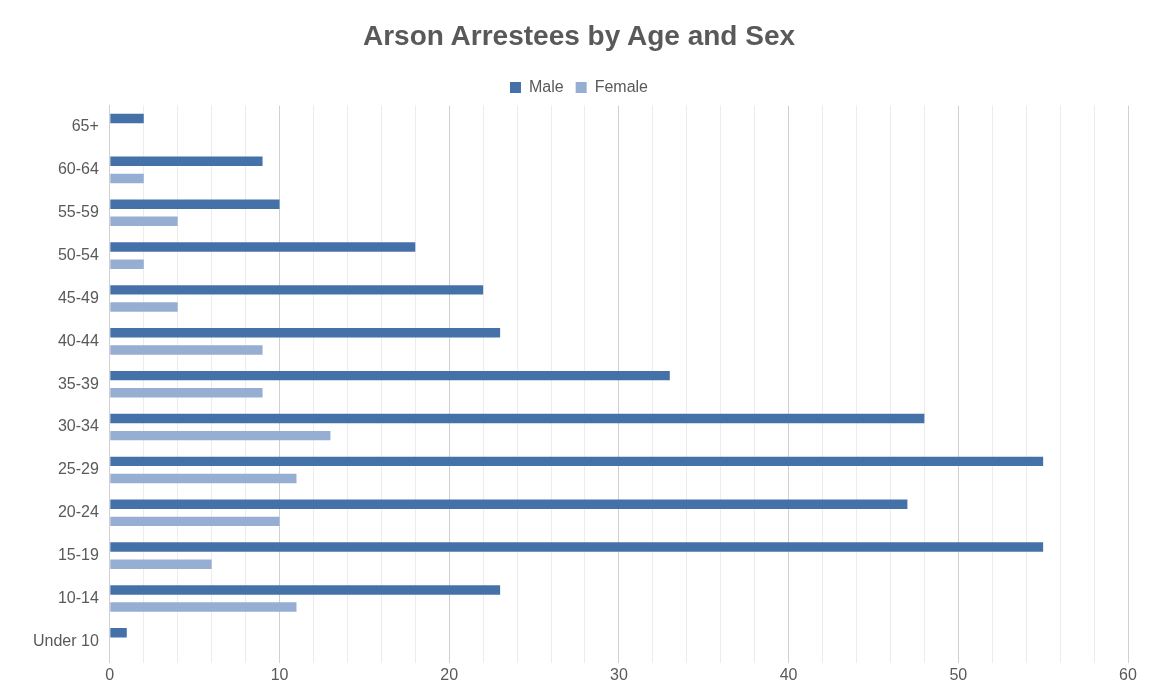 This screenshot has height=698, width=1158. What do you see at coordinates (85, 126) in the screenshot?
I see `y-tick-label: 65+` at bounding box center [85, 126].